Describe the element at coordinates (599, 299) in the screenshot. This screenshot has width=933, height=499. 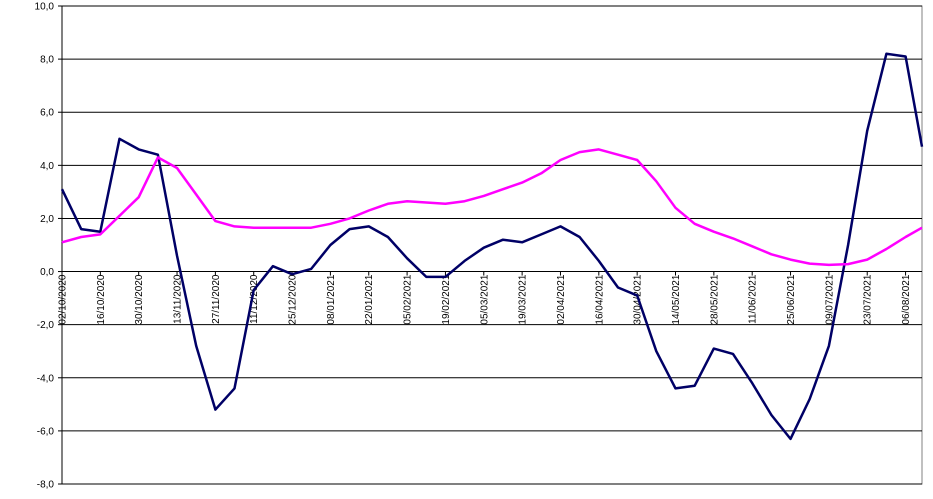
I see `x-tick-label: 16/04/2021` at that location.